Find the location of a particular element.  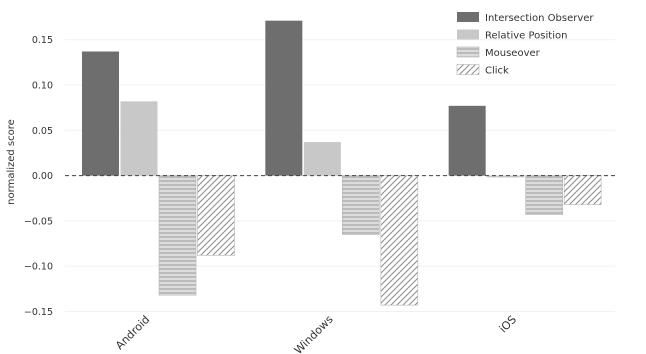

x-axis: Android Windows iOS is located at coordinates (316, 333).